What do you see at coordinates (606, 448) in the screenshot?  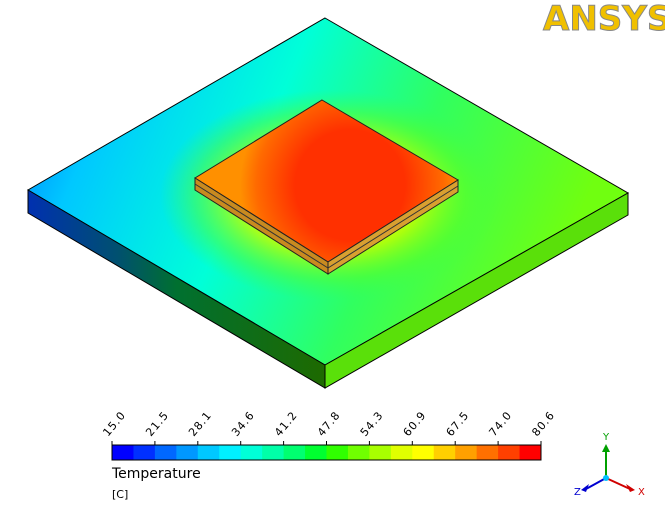 I see `triad-y-arrow` at bounding box center [606, 448].